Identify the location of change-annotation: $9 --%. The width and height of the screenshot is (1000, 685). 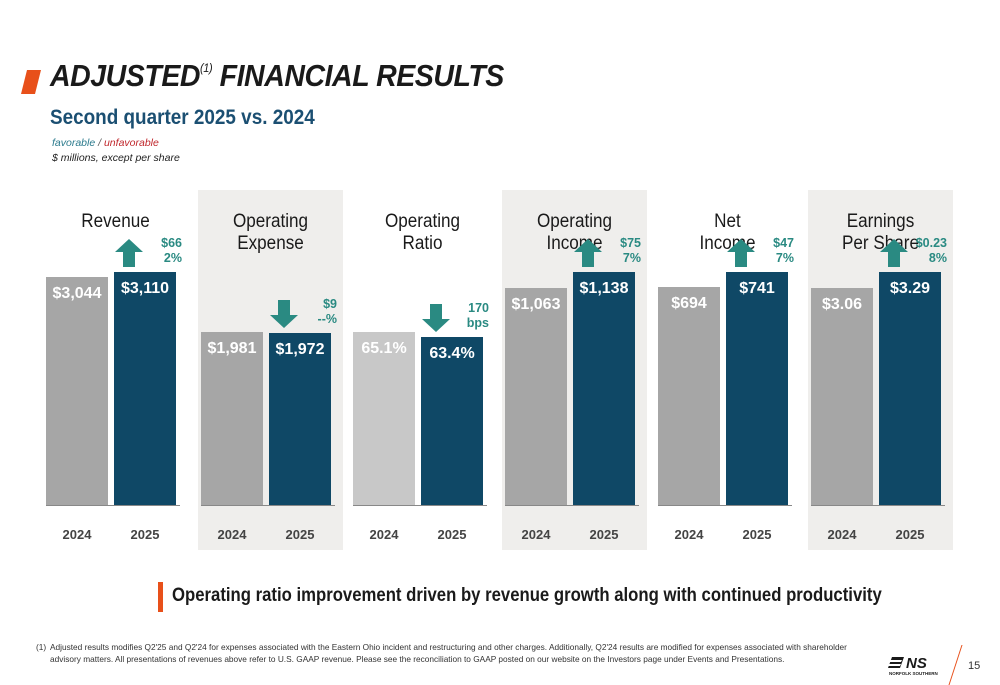
(327, 312).